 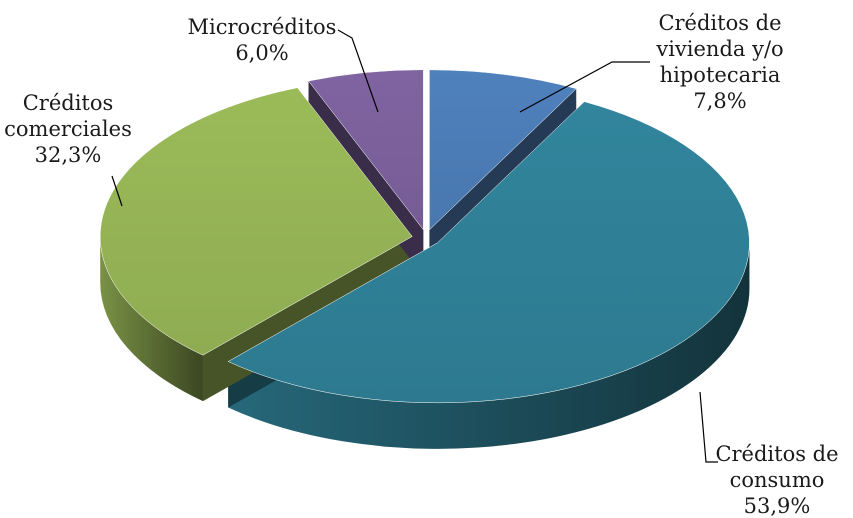 I want to click on slice-category-label: comerciales, so click(x=68, y=129).